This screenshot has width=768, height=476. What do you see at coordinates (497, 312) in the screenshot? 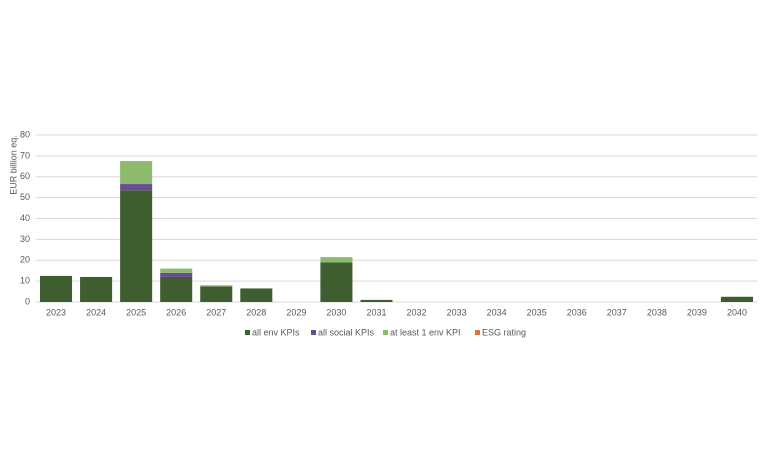
I see `x-tick-label: 2034` at bounding box center [497, 312].